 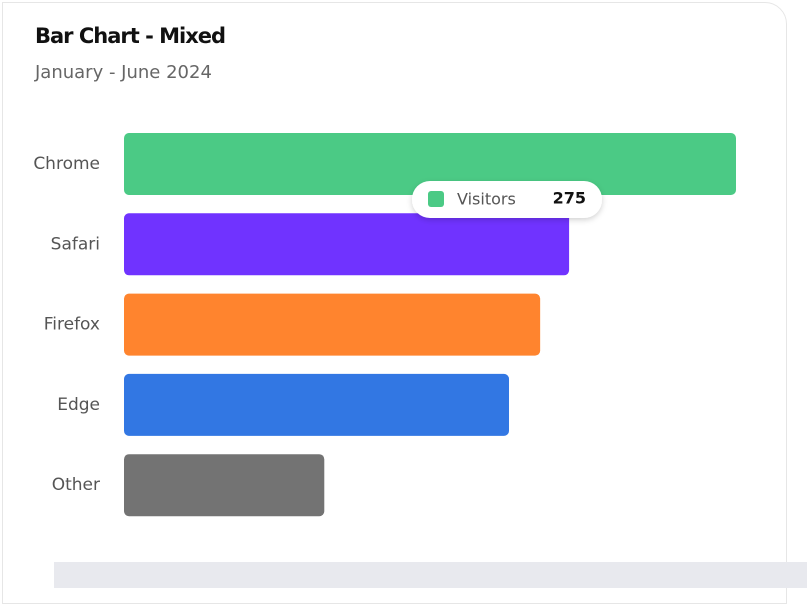 I want to click on tooltip-box, so click(x=507, y=199).